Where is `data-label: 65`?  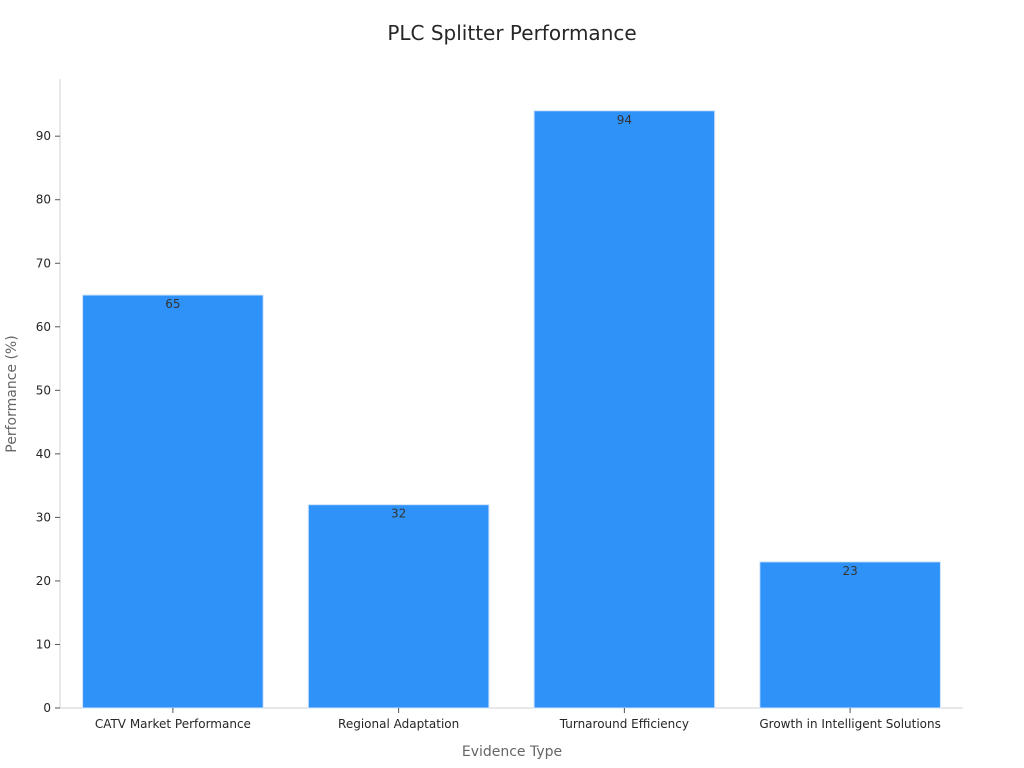 data-label: 65 is located at coordinates (172, 304).